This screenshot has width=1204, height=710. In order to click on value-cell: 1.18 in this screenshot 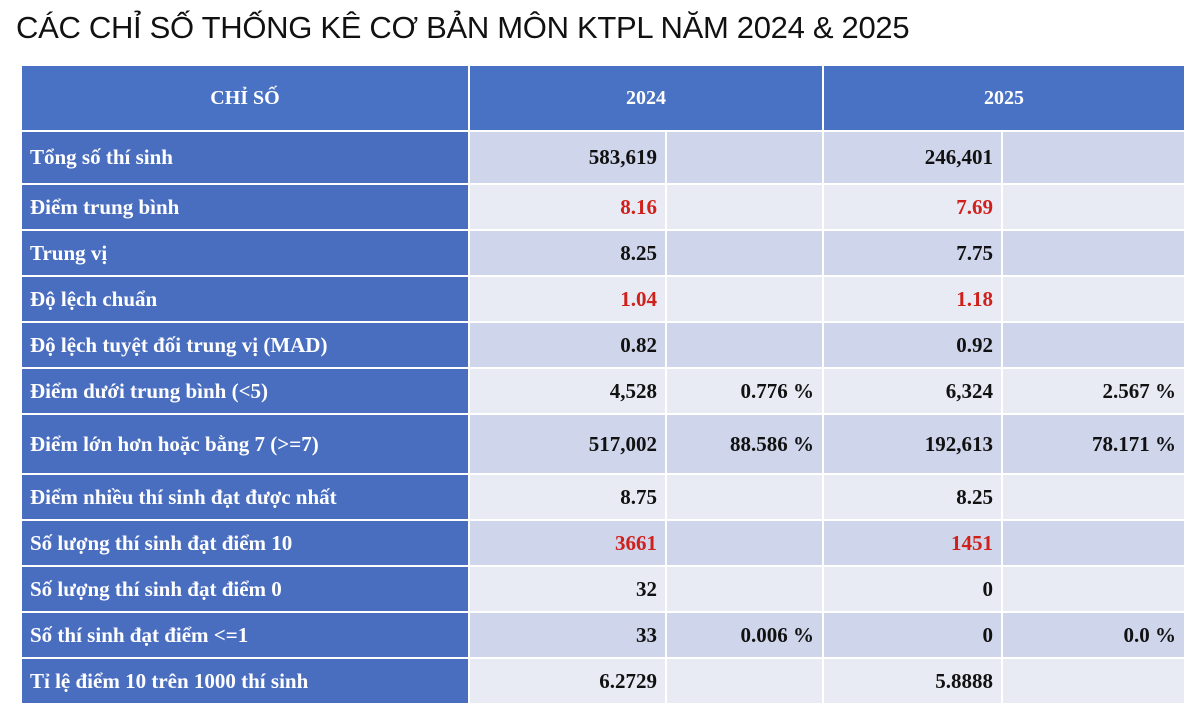, I will do `click(912, 299)`.